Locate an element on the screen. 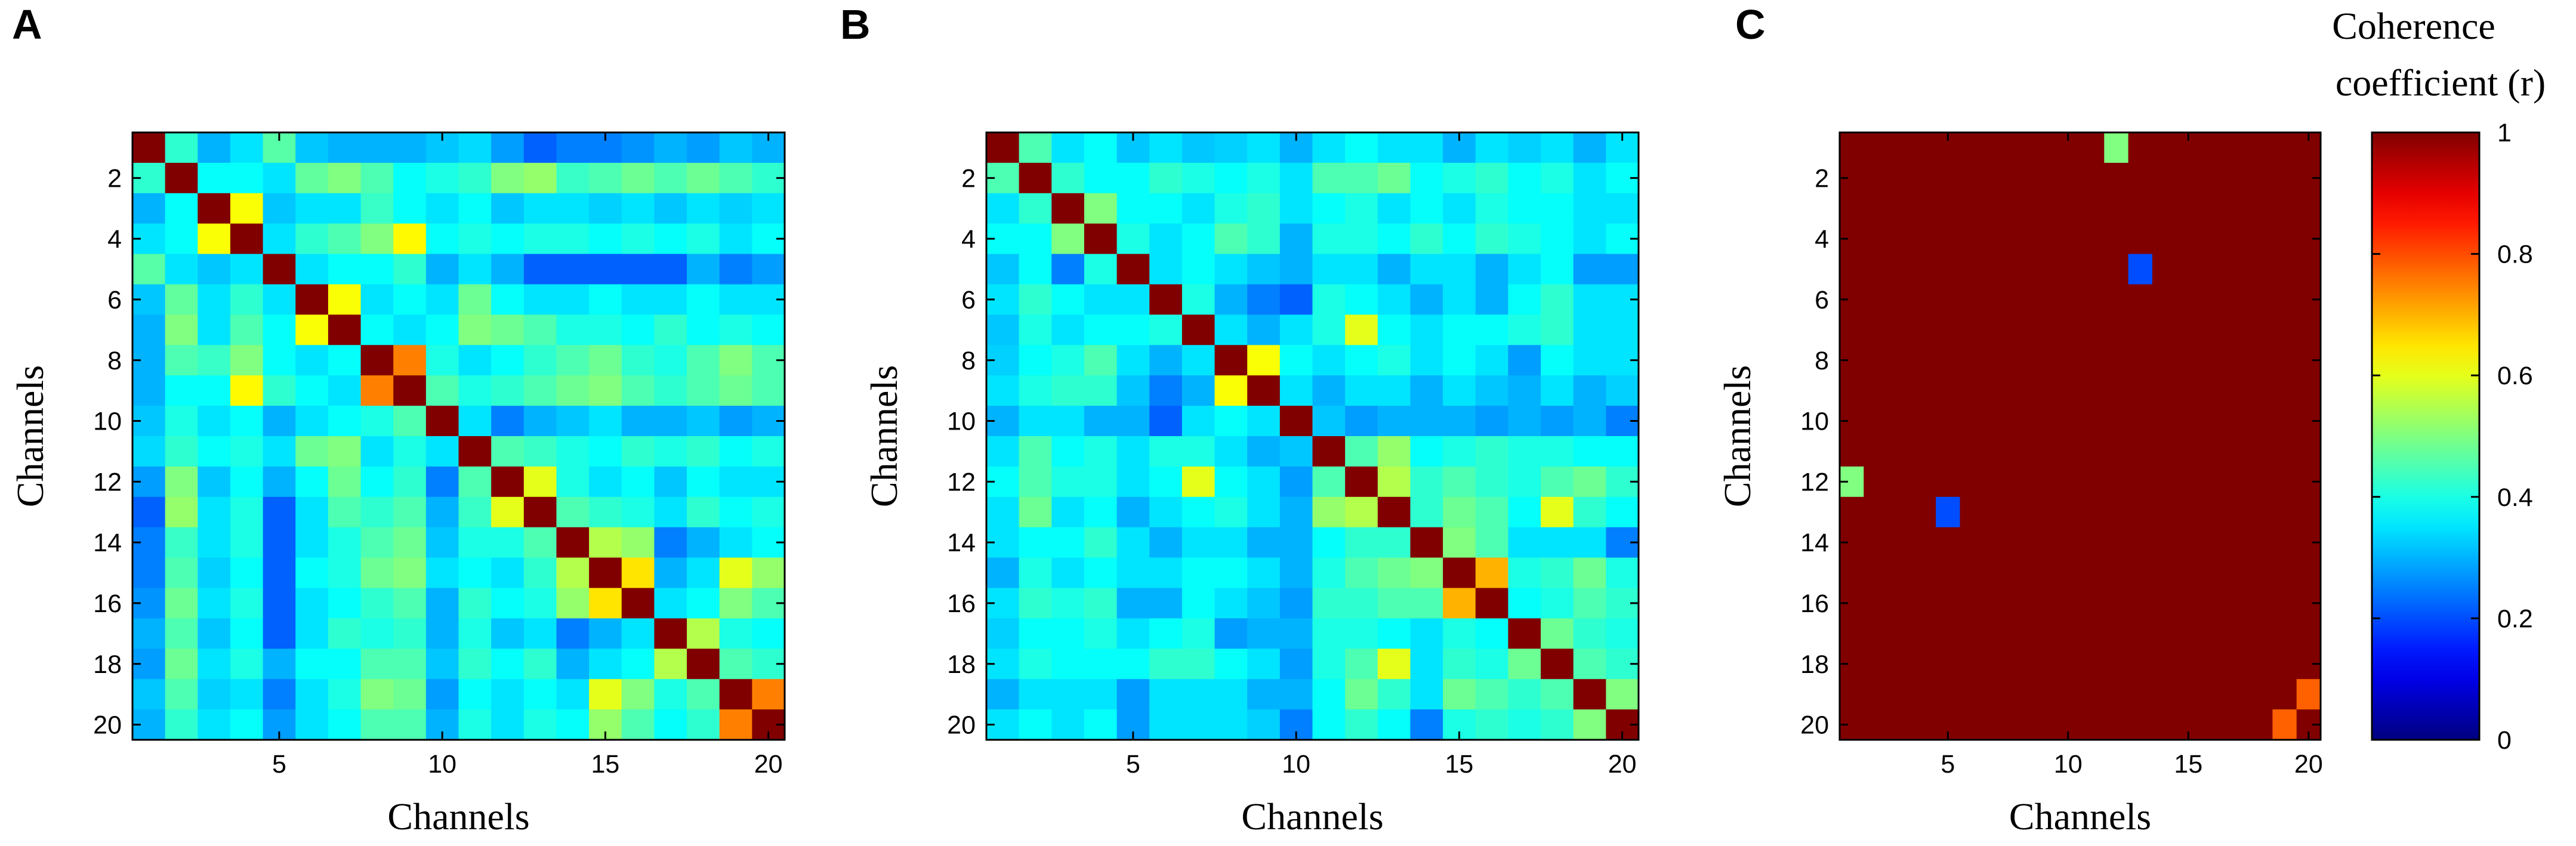 The image size is (2576, 846). y-tick-label: 18 is located at coordinates (1814, 664).